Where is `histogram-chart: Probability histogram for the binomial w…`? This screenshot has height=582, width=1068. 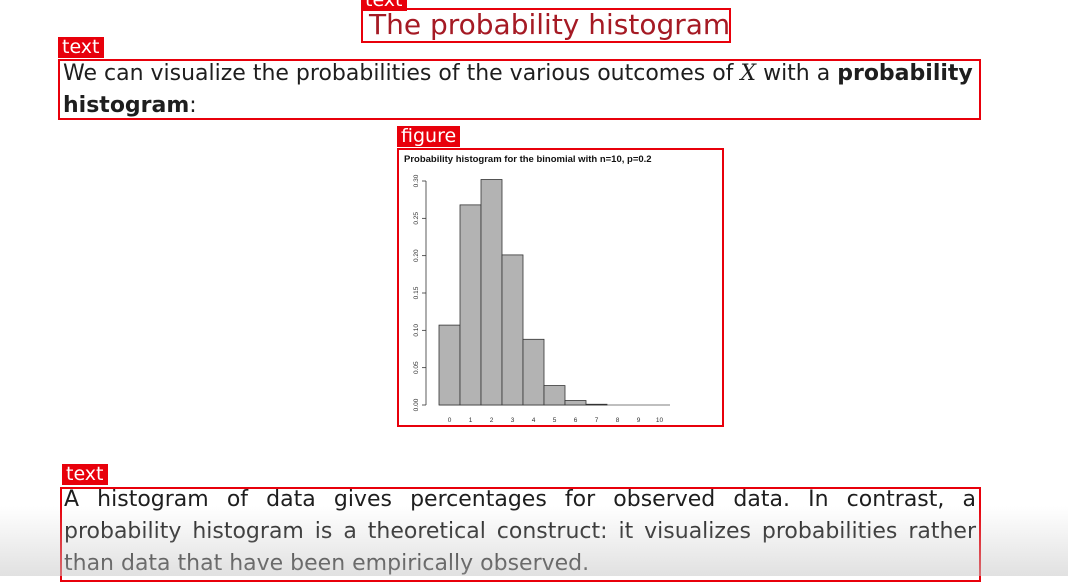 histogram-chart: Probability histogram for the binomial w… is located at coordinates (537, 289).